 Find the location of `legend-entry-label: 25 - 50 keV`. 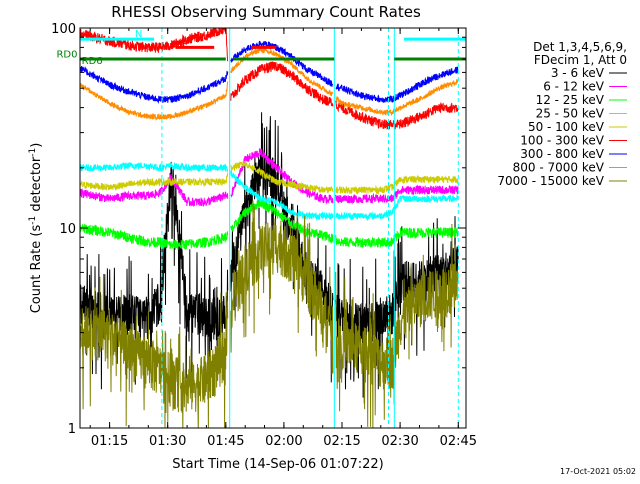

legend-entry-label: 25 - 50 keV is located at coordinates (570, 114).